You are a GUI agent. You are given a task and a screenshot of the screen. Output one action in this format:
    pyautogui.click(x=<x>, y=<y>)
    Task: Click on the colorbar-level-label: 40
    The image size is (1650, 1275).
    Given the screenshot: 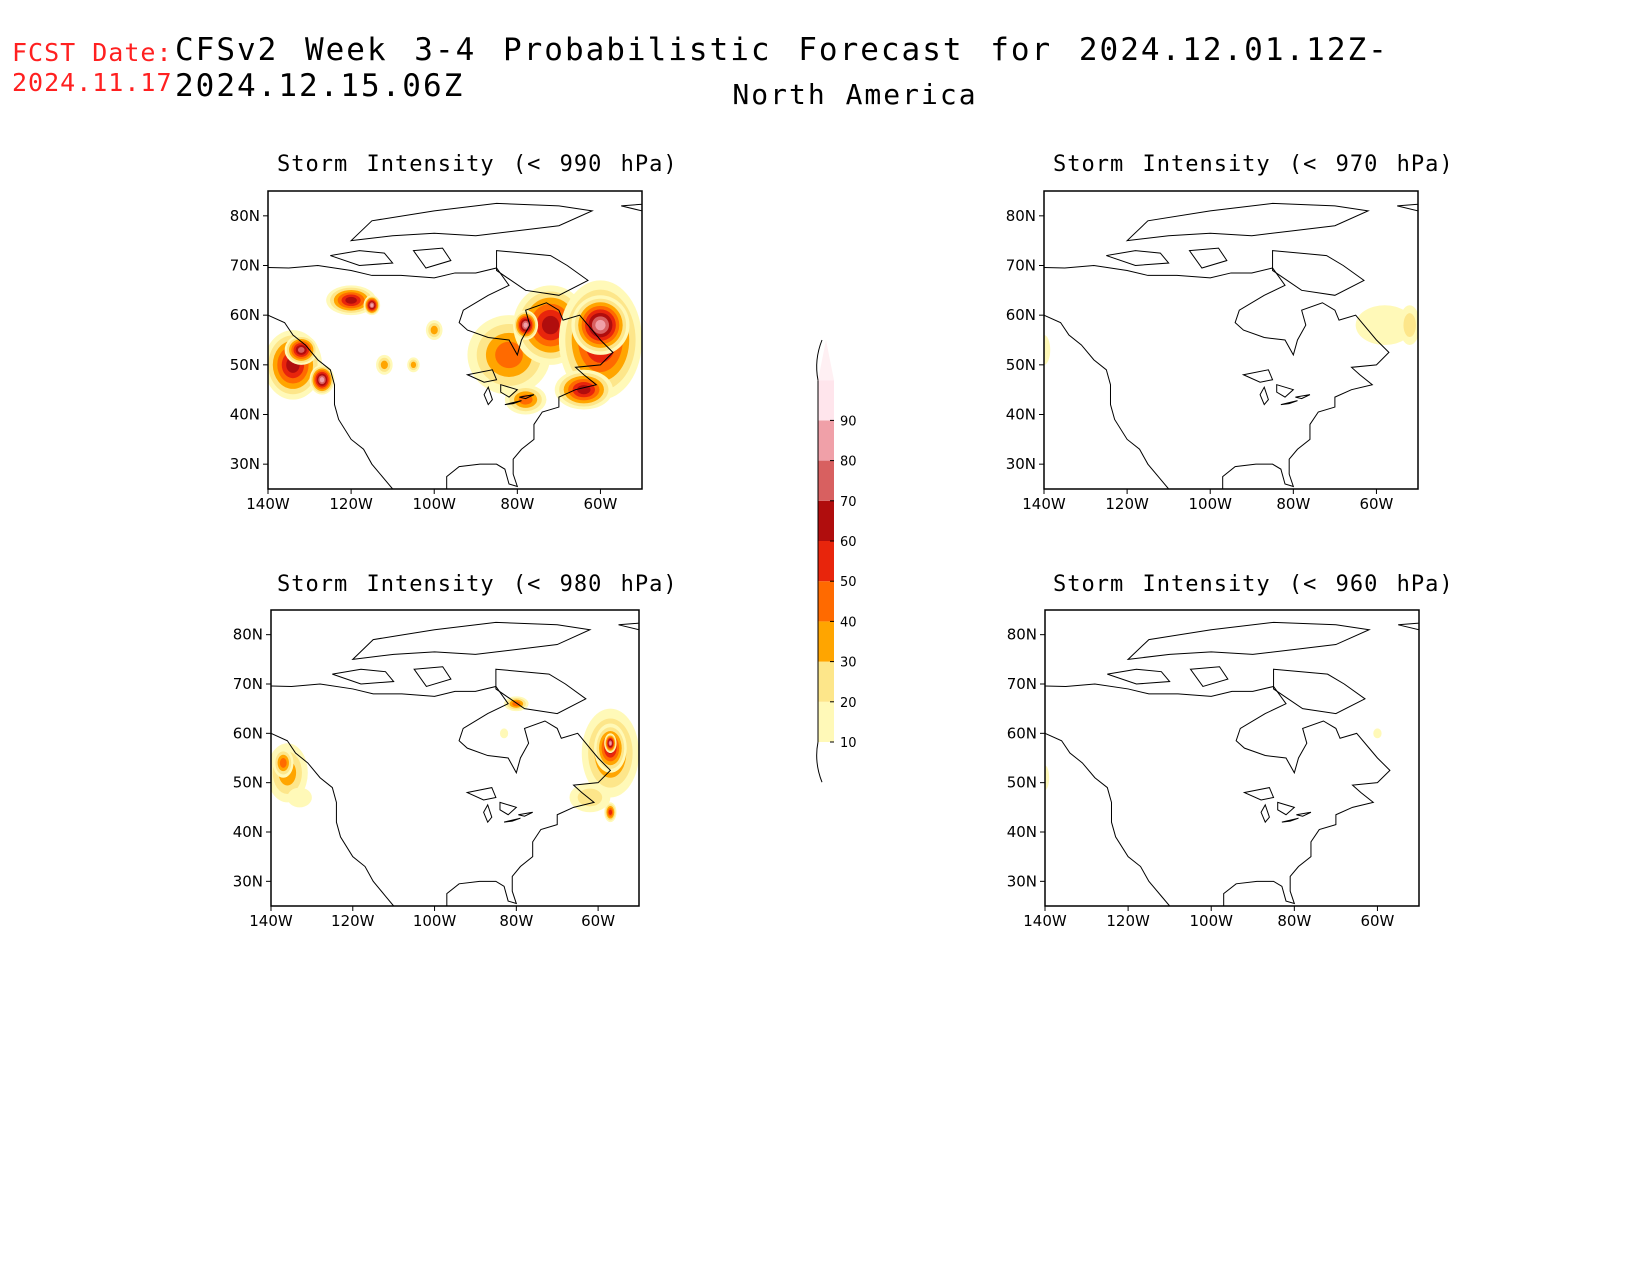 What is the action you would take?
    pyautogui.click(x=848, y=622)
    